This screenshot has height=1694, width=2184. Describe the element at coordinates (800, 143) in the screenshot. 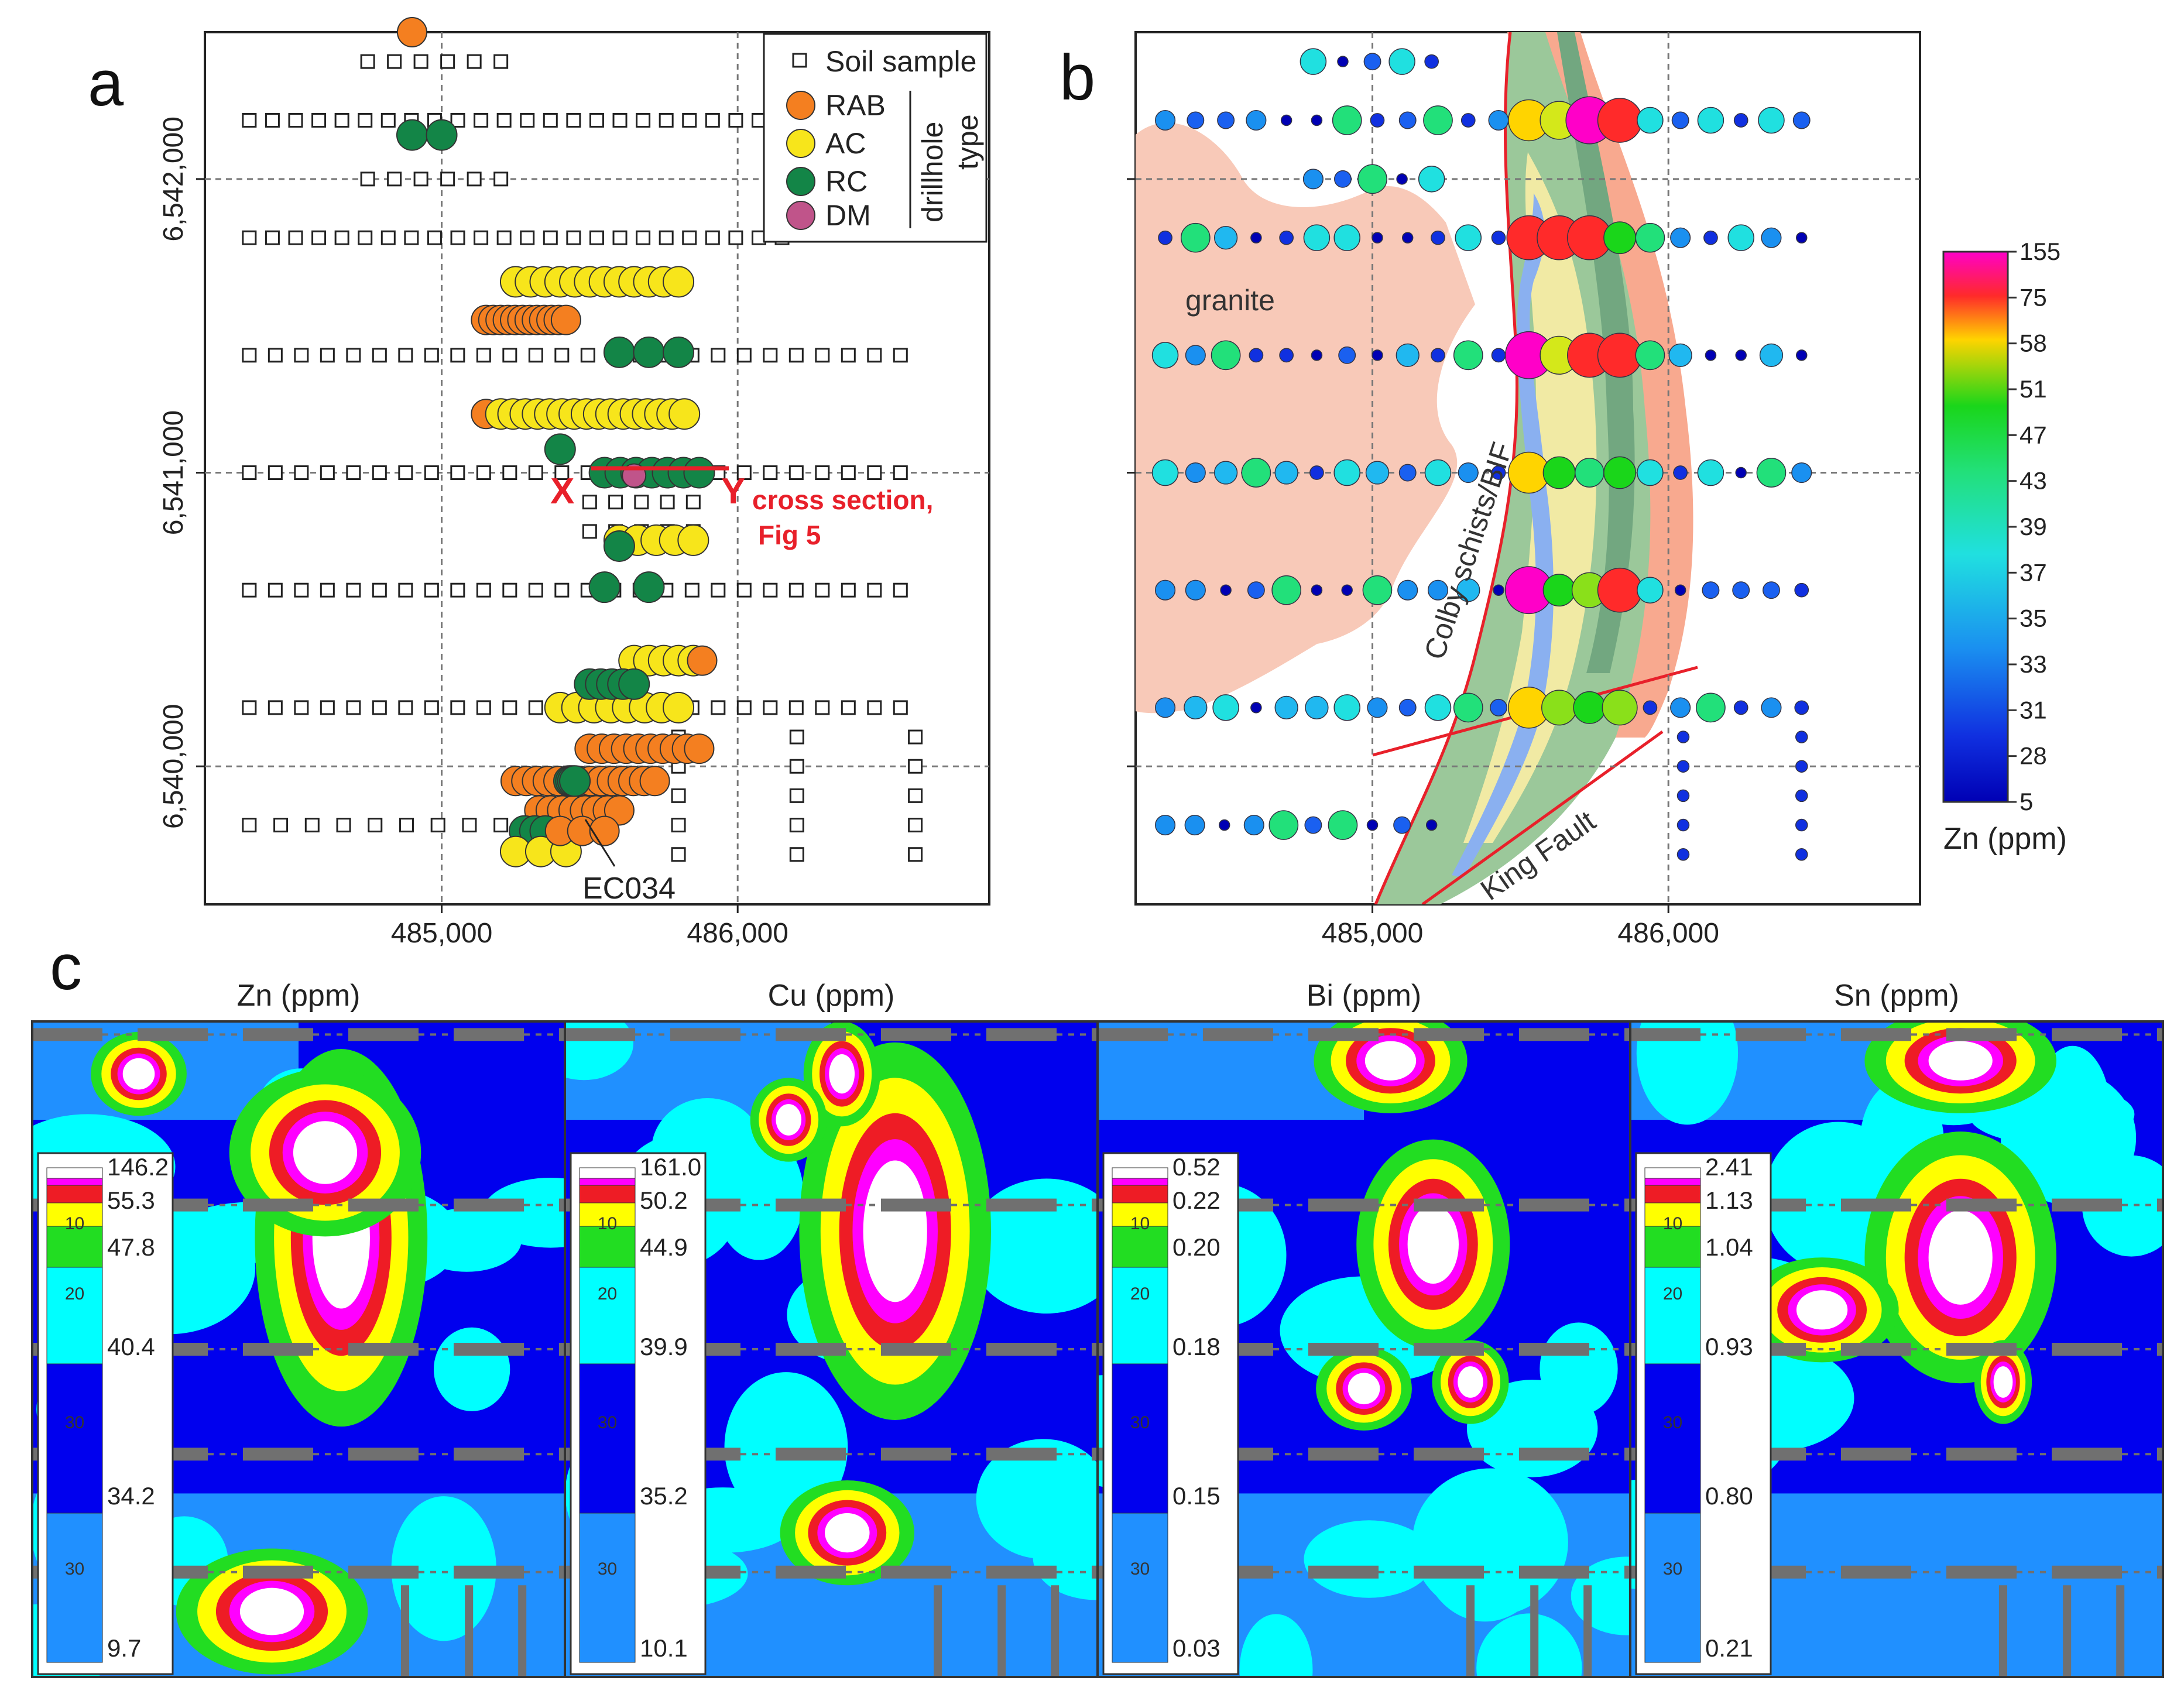

I see `legend-ac-symbol` at that location.